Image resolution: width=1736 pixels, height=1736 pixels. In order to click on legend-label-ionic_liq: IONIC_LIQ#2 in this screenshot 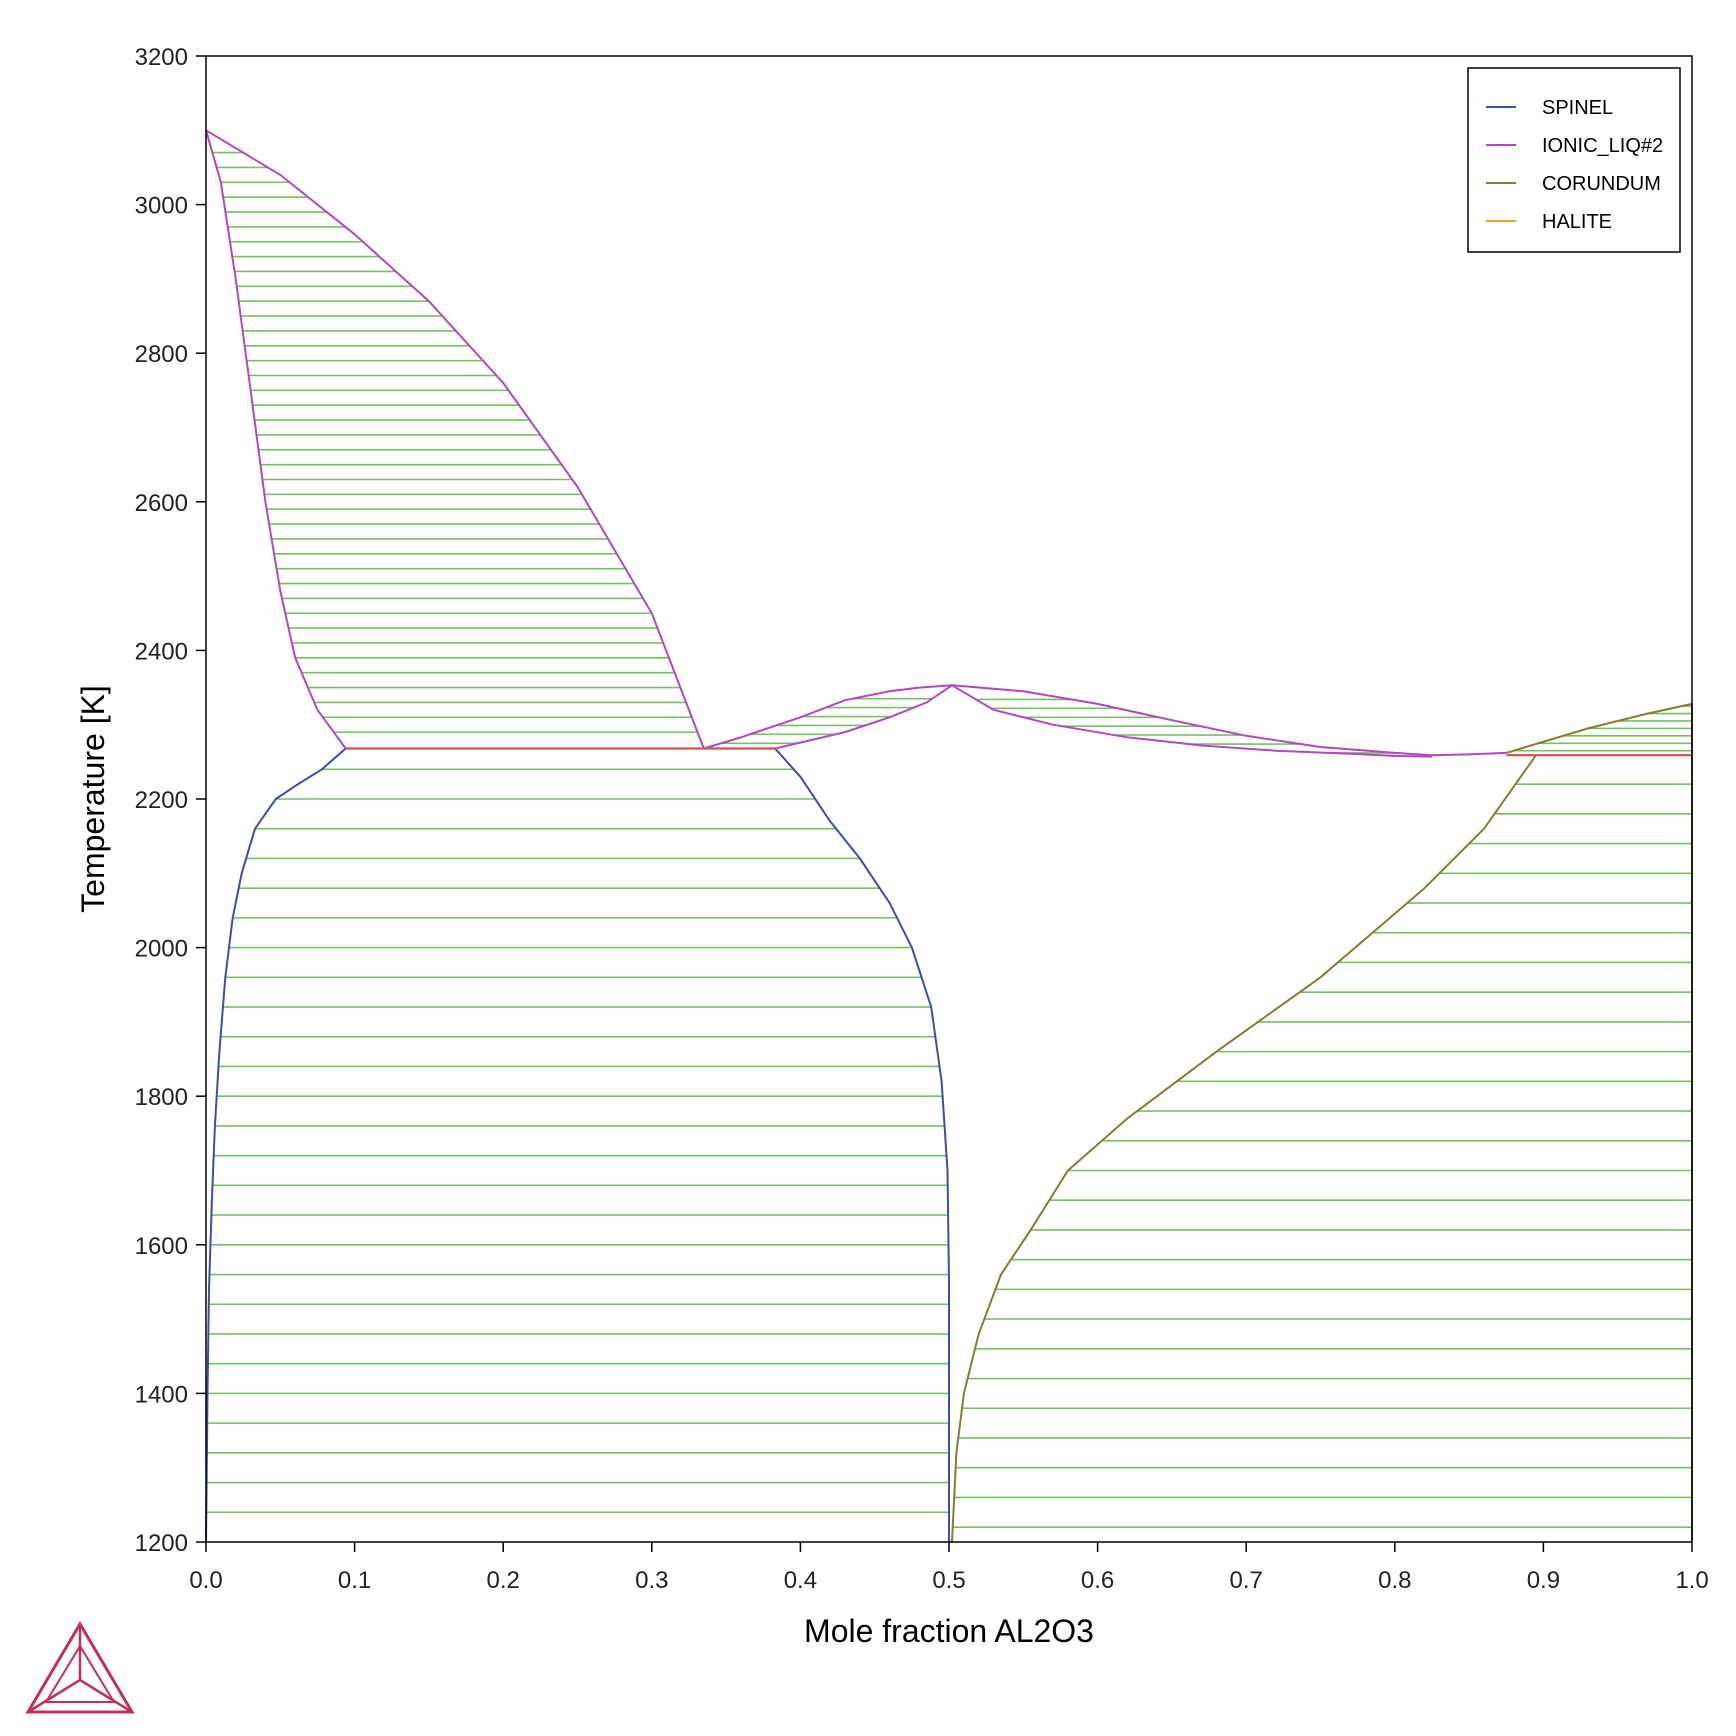, I will do `click(1602, 146)`.